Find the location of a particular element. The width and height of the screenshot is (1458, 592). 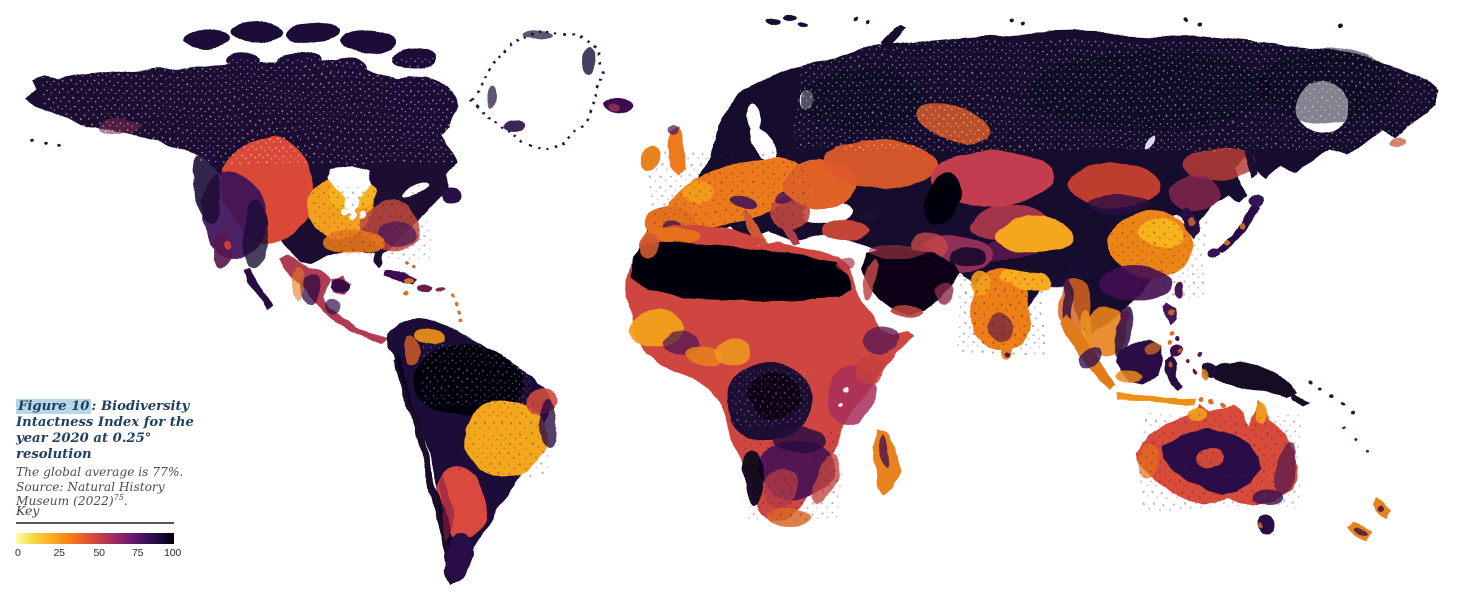

key-tick-0: 0 is located at coordinates (18, 553).